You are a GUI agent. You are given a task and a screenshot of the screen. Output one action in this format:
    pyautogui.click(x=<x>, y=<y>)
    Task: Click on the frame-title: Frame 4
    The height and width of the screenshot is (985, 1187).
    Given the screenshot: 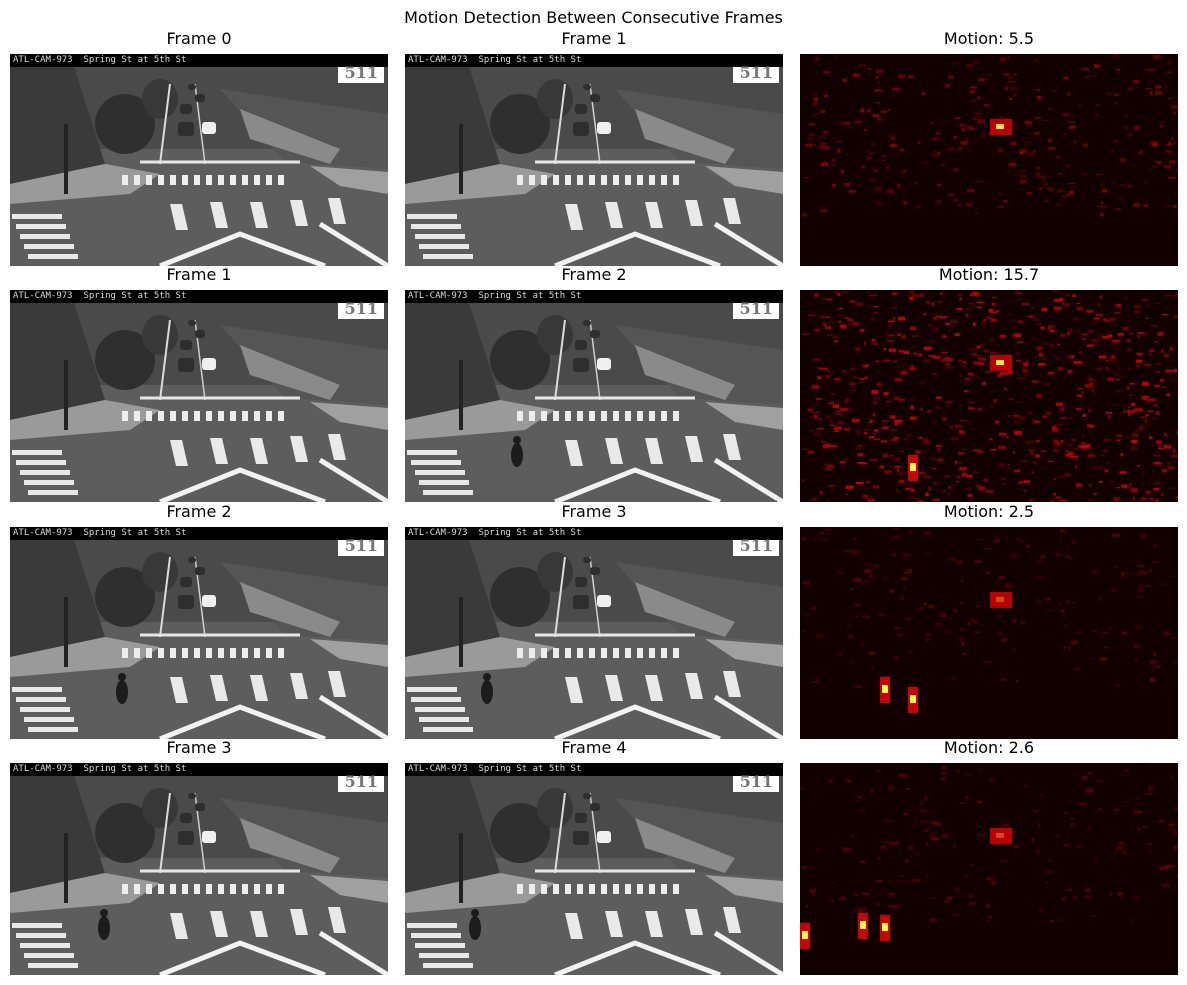 What is the action you would take?
    pyautogui.click(x=594, y=747)
    